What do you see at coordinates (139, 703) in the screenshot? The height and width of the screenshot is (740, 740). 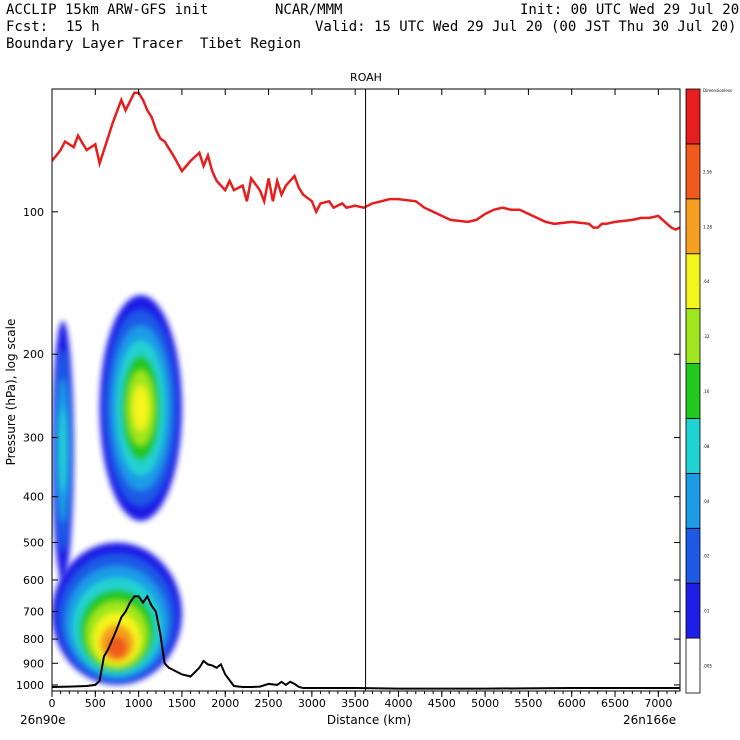 I see `x-tick-label: 1000` at bounding box center [139, 703].